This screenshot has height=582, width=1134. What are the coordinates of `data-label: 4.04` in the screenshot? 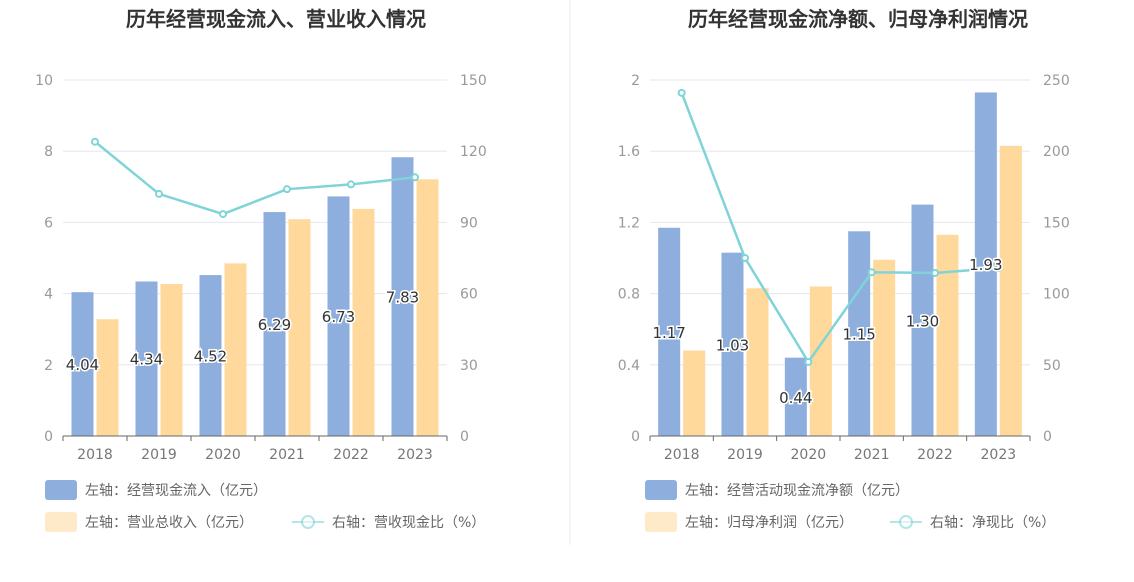 It's located at (82, 365).